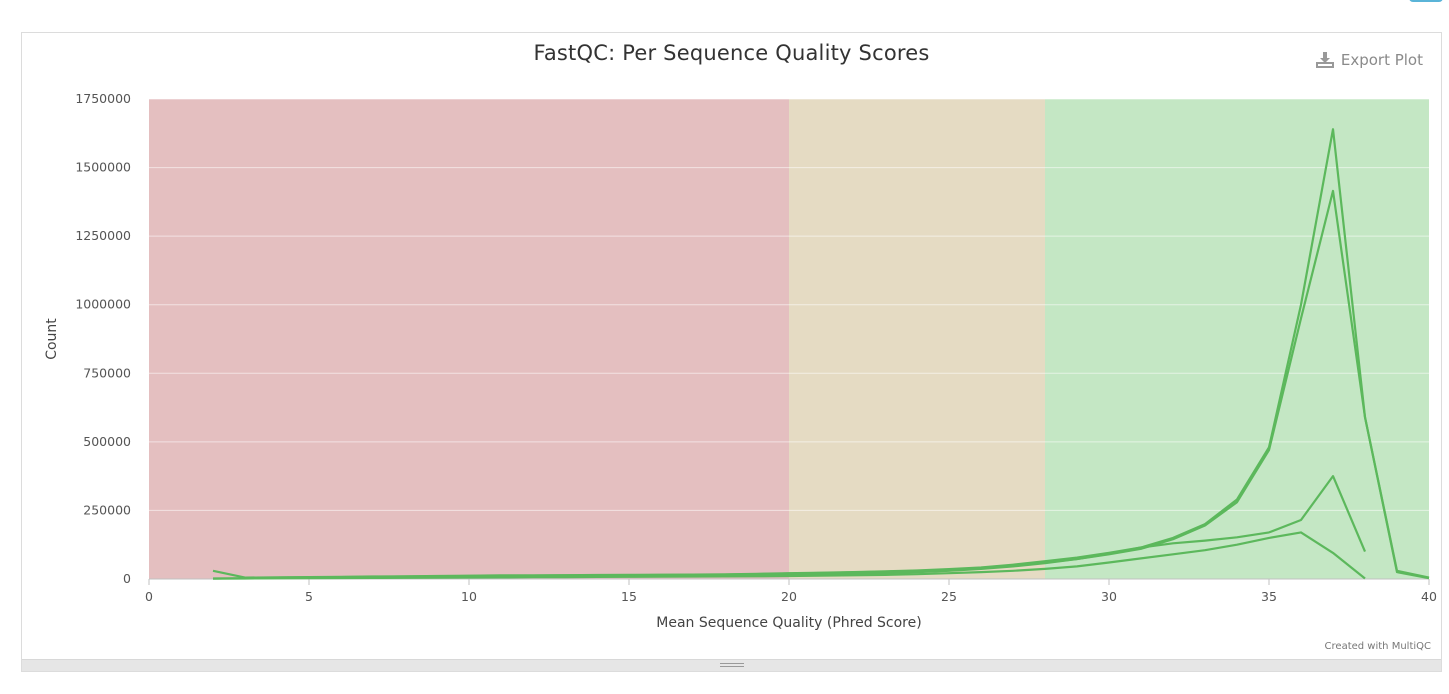 This screenshot has width=1449, height=694. Describe the element at coordinates (1377, 646) in the screenshot. I see `multiqc-credit: Created with MultiQC` at that location.